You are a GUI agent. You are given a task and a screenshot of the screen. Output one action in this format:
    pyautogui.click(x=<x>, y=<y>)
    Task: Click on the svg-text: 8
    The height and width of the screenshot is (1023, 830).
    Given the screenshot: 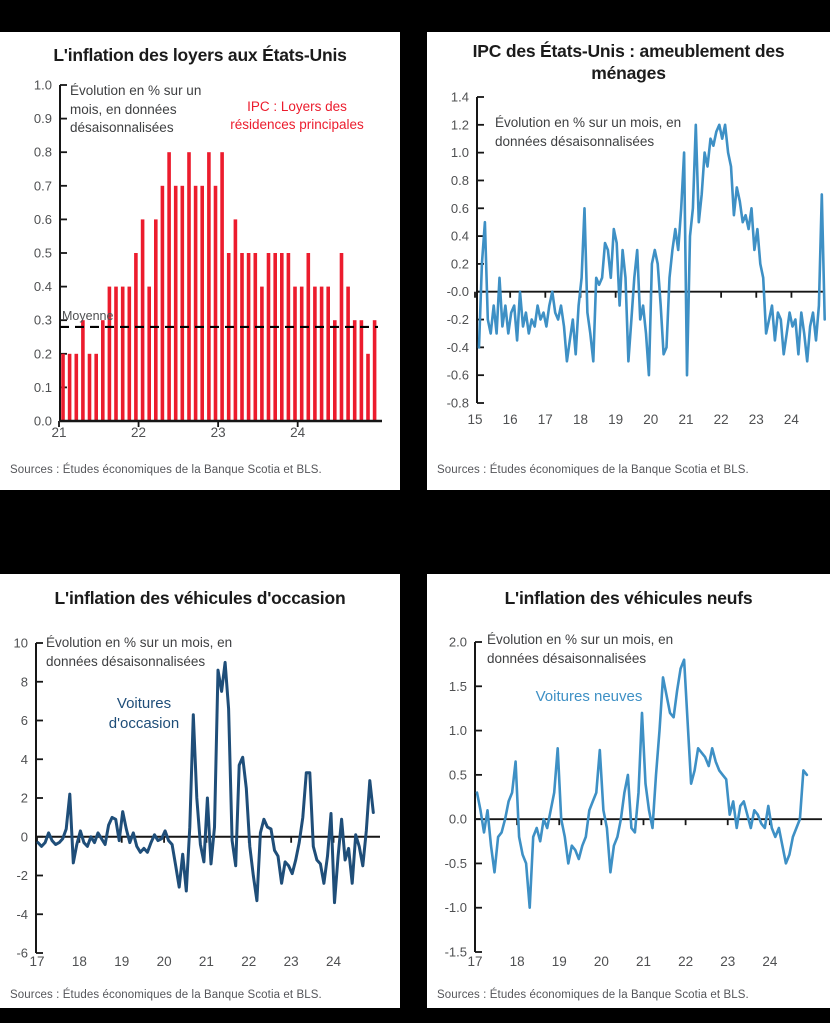 What is the action you would take?
    pyautogui.click(x=24, y=681)
    